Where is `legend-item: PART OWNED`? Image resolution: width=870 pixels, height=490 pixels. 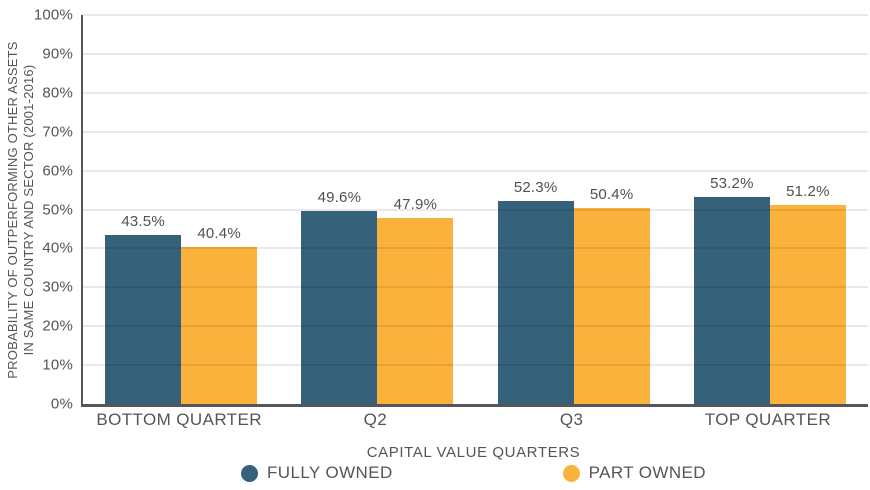
legend-item: PART OWNED is located at coordinates (634, 473).